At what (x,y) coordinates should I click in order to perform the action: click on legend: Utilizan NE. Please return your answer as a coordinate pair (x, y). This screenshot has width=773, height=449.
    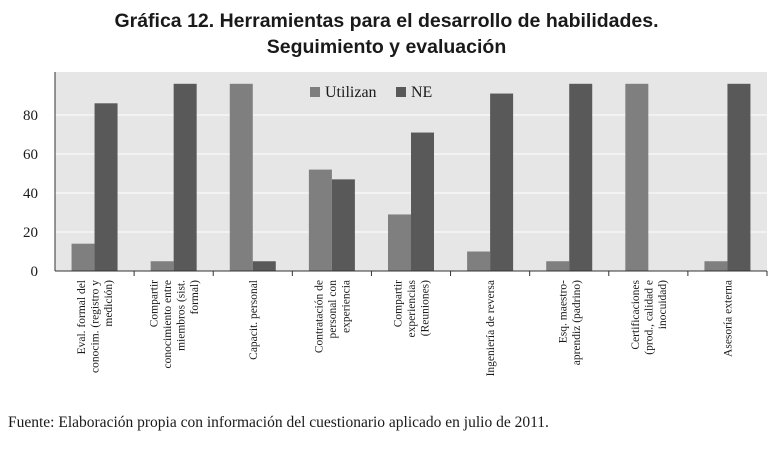
    Looking at the image, I should click on (371, 92).